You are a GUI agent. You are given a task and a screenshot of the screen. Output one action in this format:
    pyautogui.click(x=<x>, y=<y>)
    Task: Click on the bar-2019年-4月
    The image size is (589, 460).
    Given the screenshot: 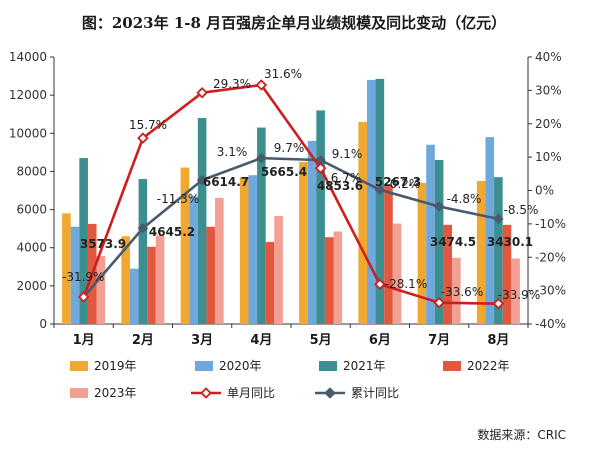 What is the action you would take?
    pyautogui.click(x=244, y=250)
    